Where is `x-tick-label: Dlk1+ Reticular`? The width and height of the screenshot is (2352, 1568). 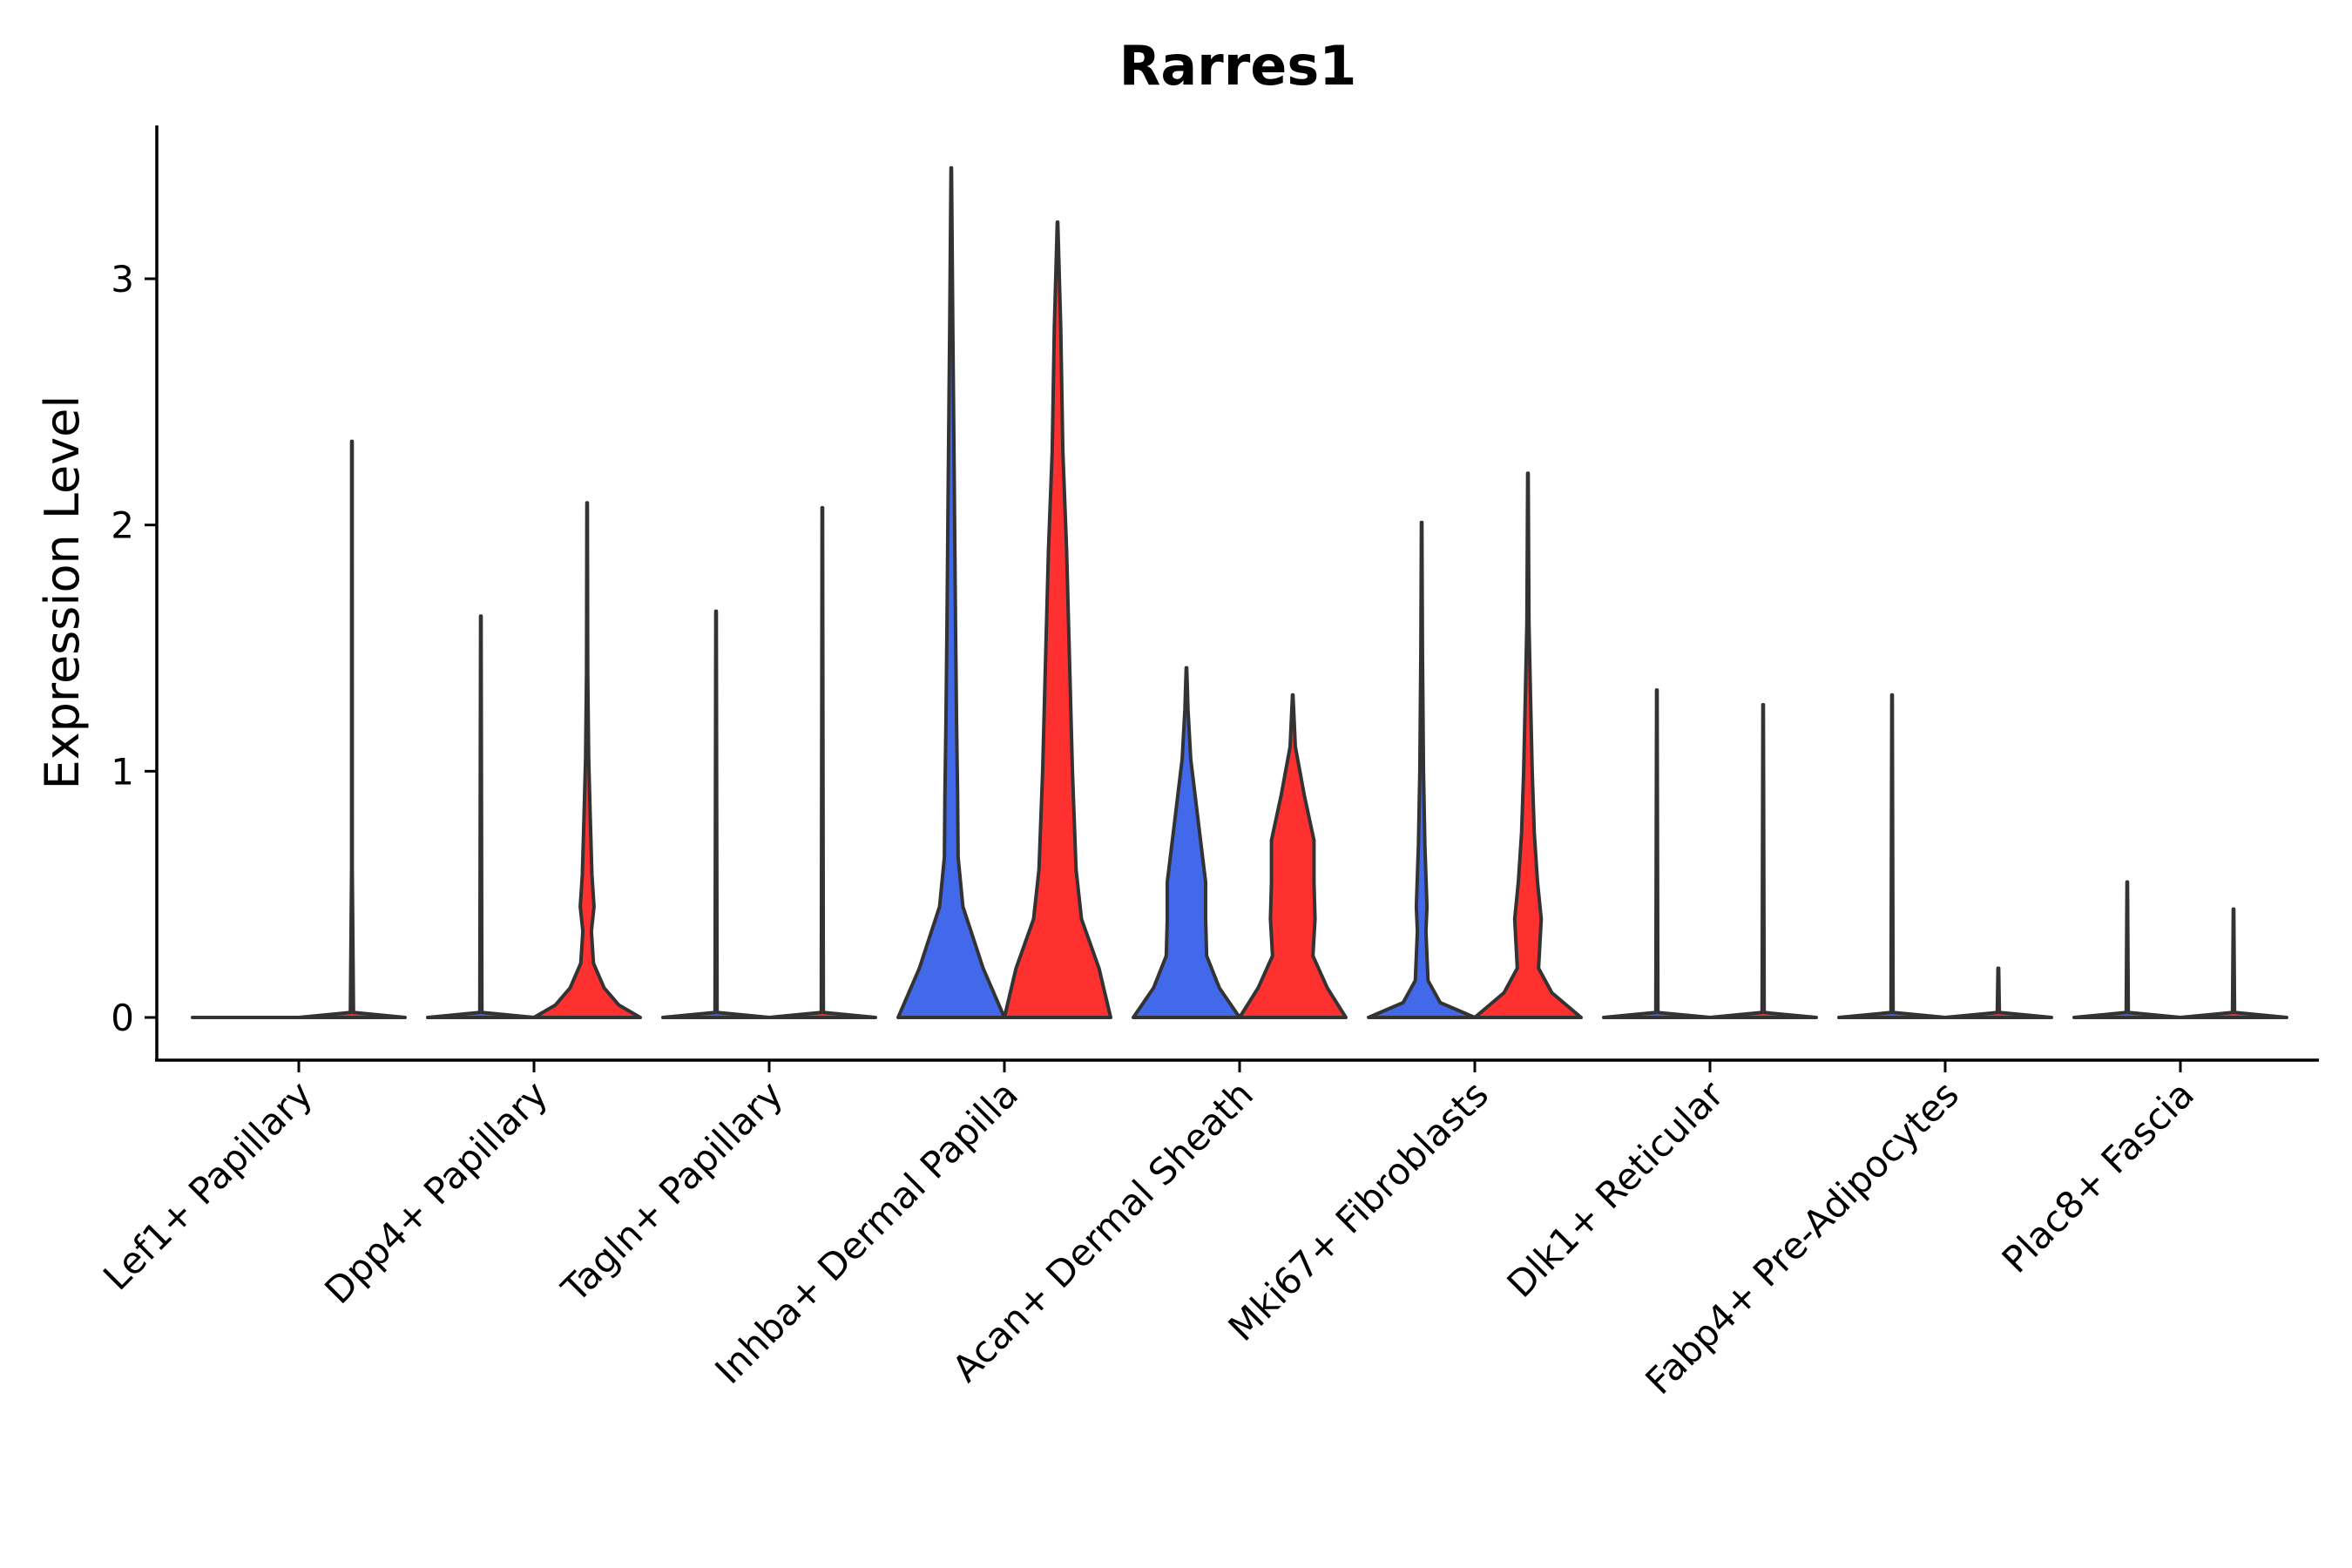
x-tick-label: Dlk1+ Reticular is located at coordinates (1616, 1189).